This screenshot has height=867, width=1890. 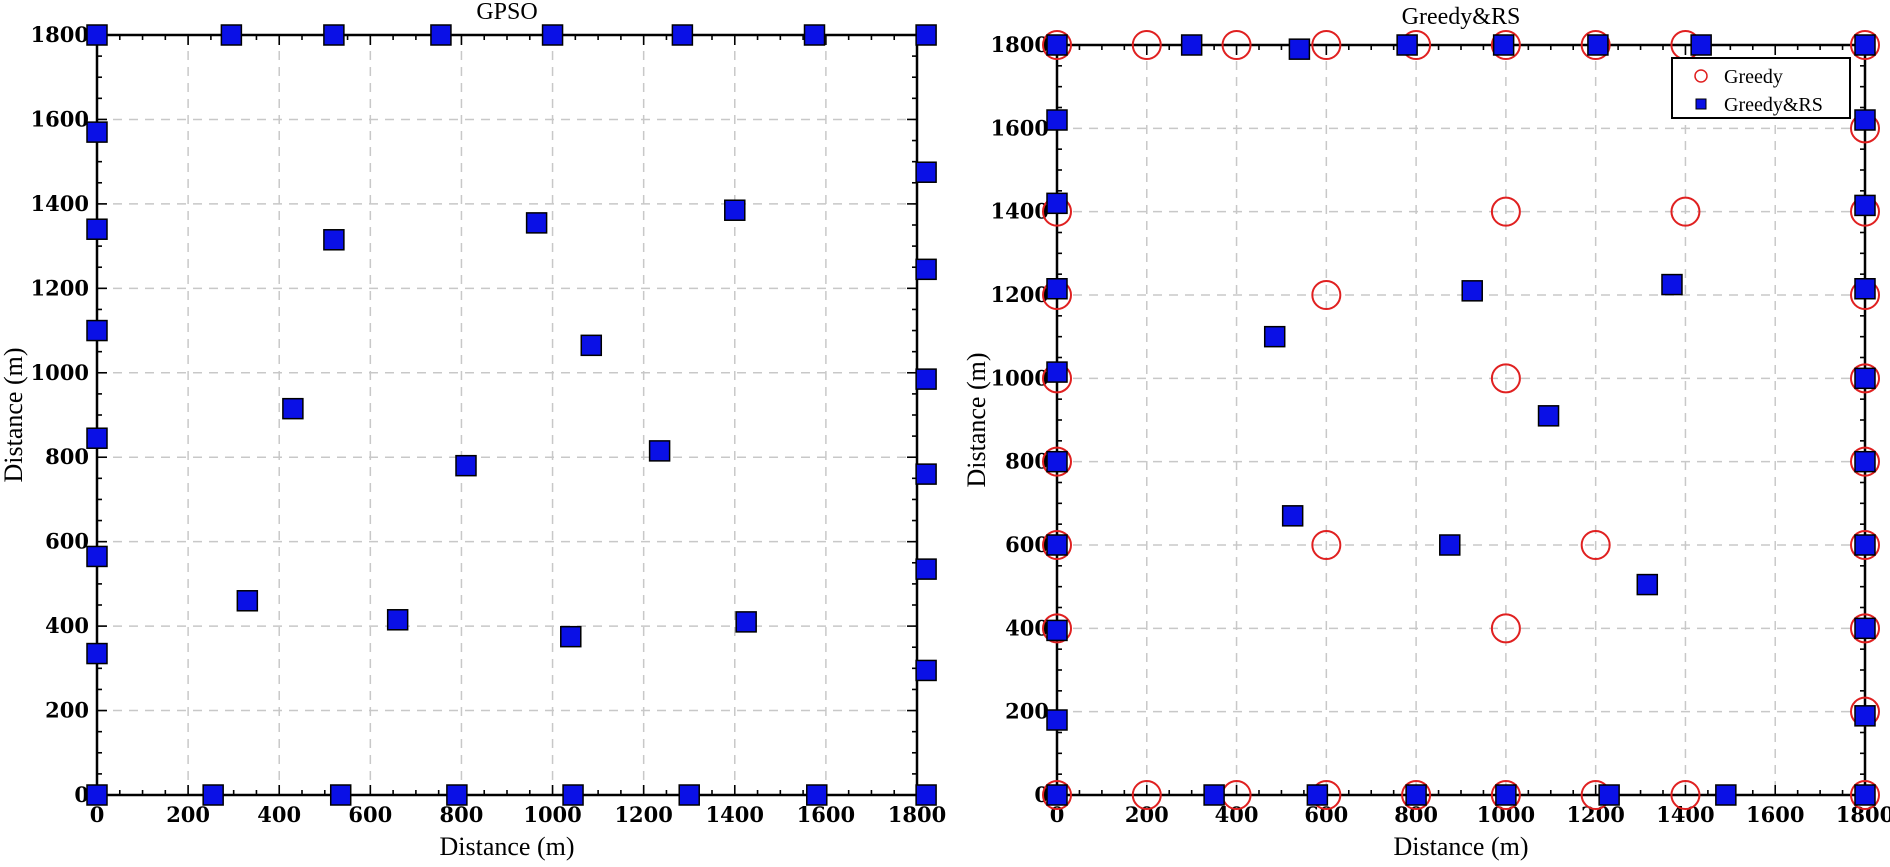 What do you see at coordinates (1773, 105) in the screenshot?
I see `legend-label: Greedy&RS` at bounding box center [1773, 105].